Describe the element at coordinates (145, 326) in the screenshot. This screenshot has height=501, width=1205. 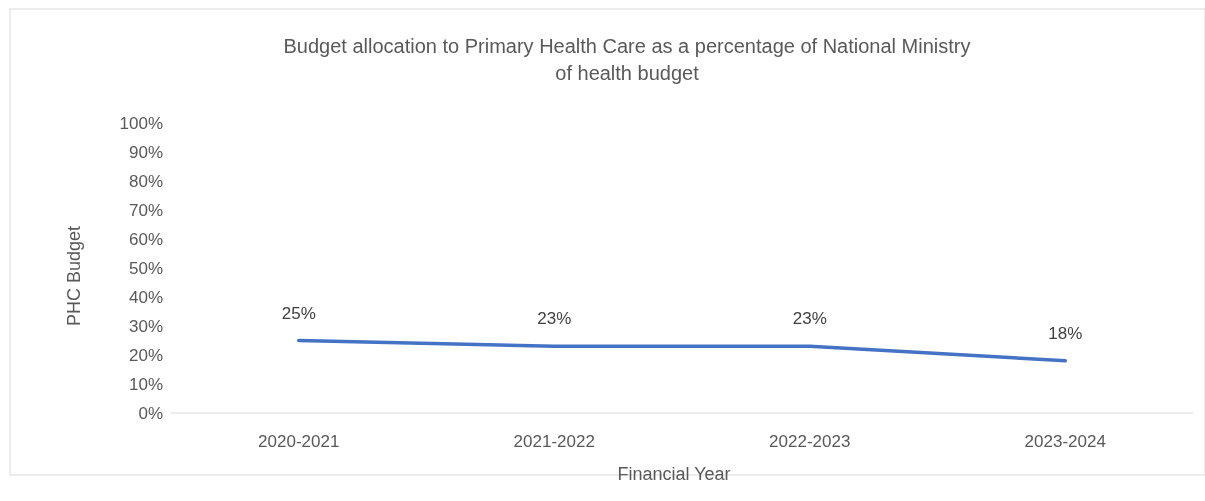
I see `y-tick-label: 30%` at that location.